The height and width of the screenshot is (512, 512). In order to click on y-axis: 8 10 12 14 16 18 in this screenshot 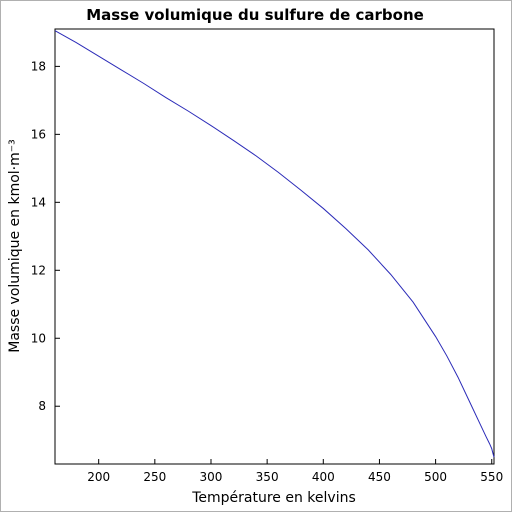, I will do `click(45, 236)`.